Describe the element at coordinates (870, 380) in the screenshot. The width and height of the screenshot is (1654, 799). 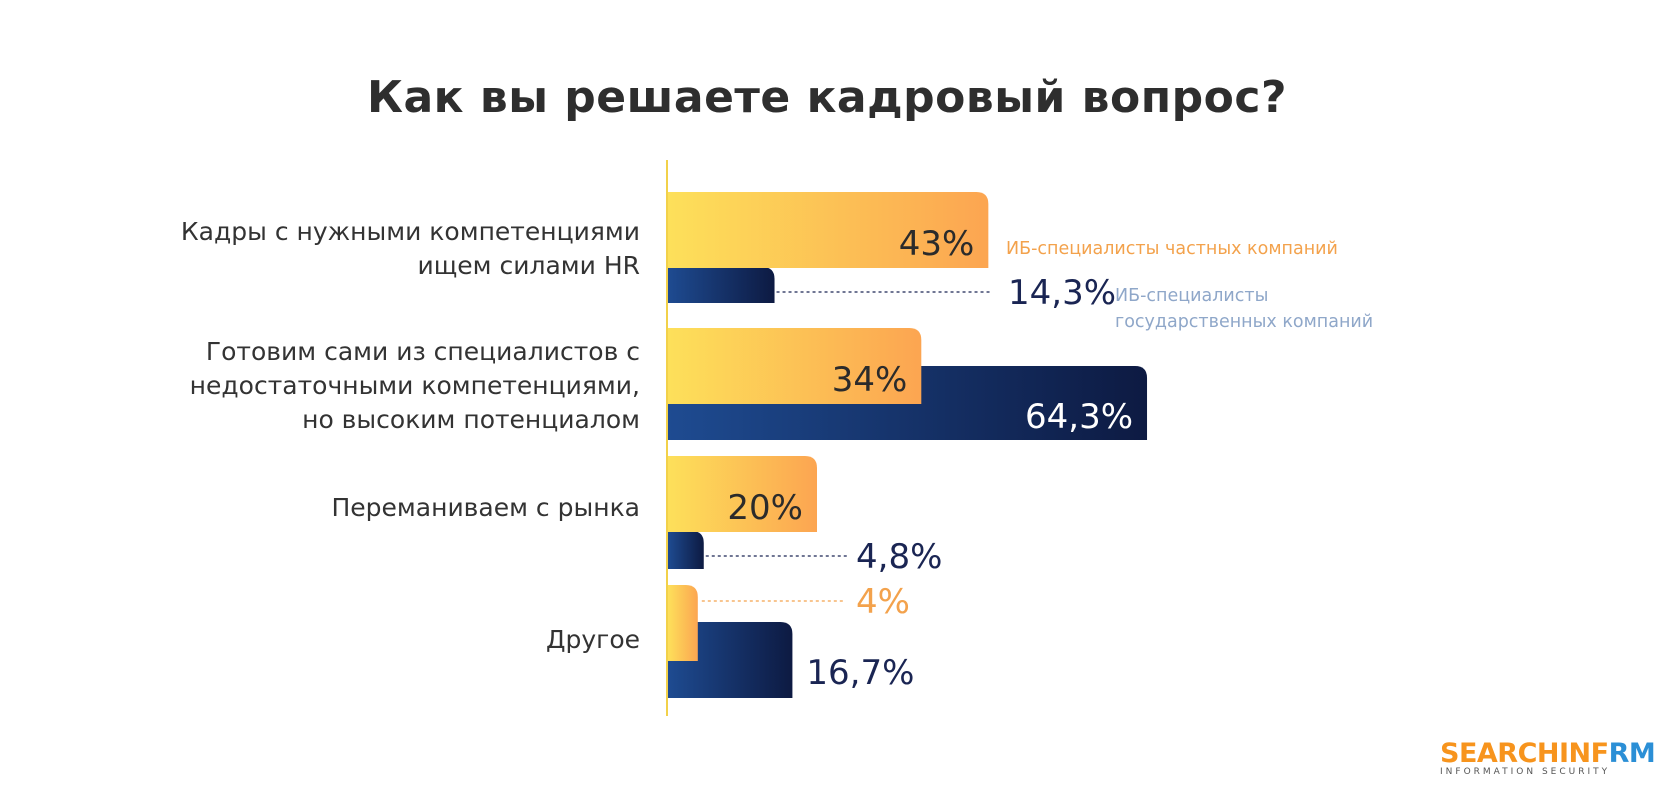
I see `value-label-private-1: 34%` at that location.